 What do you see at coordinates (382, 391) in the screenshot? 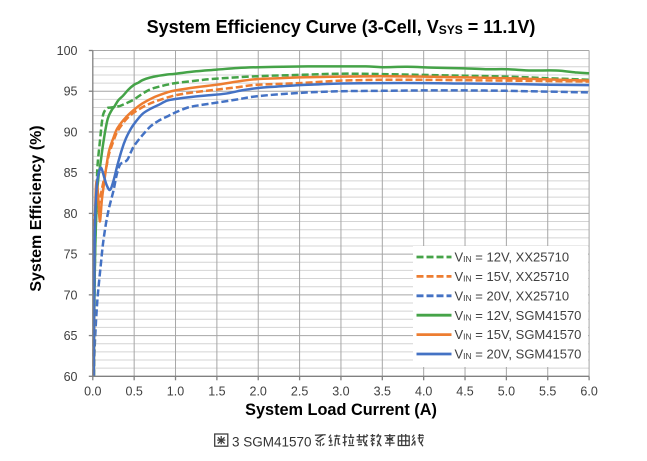
I see `svg-text: 3.5` at bounding box center [382, 391].